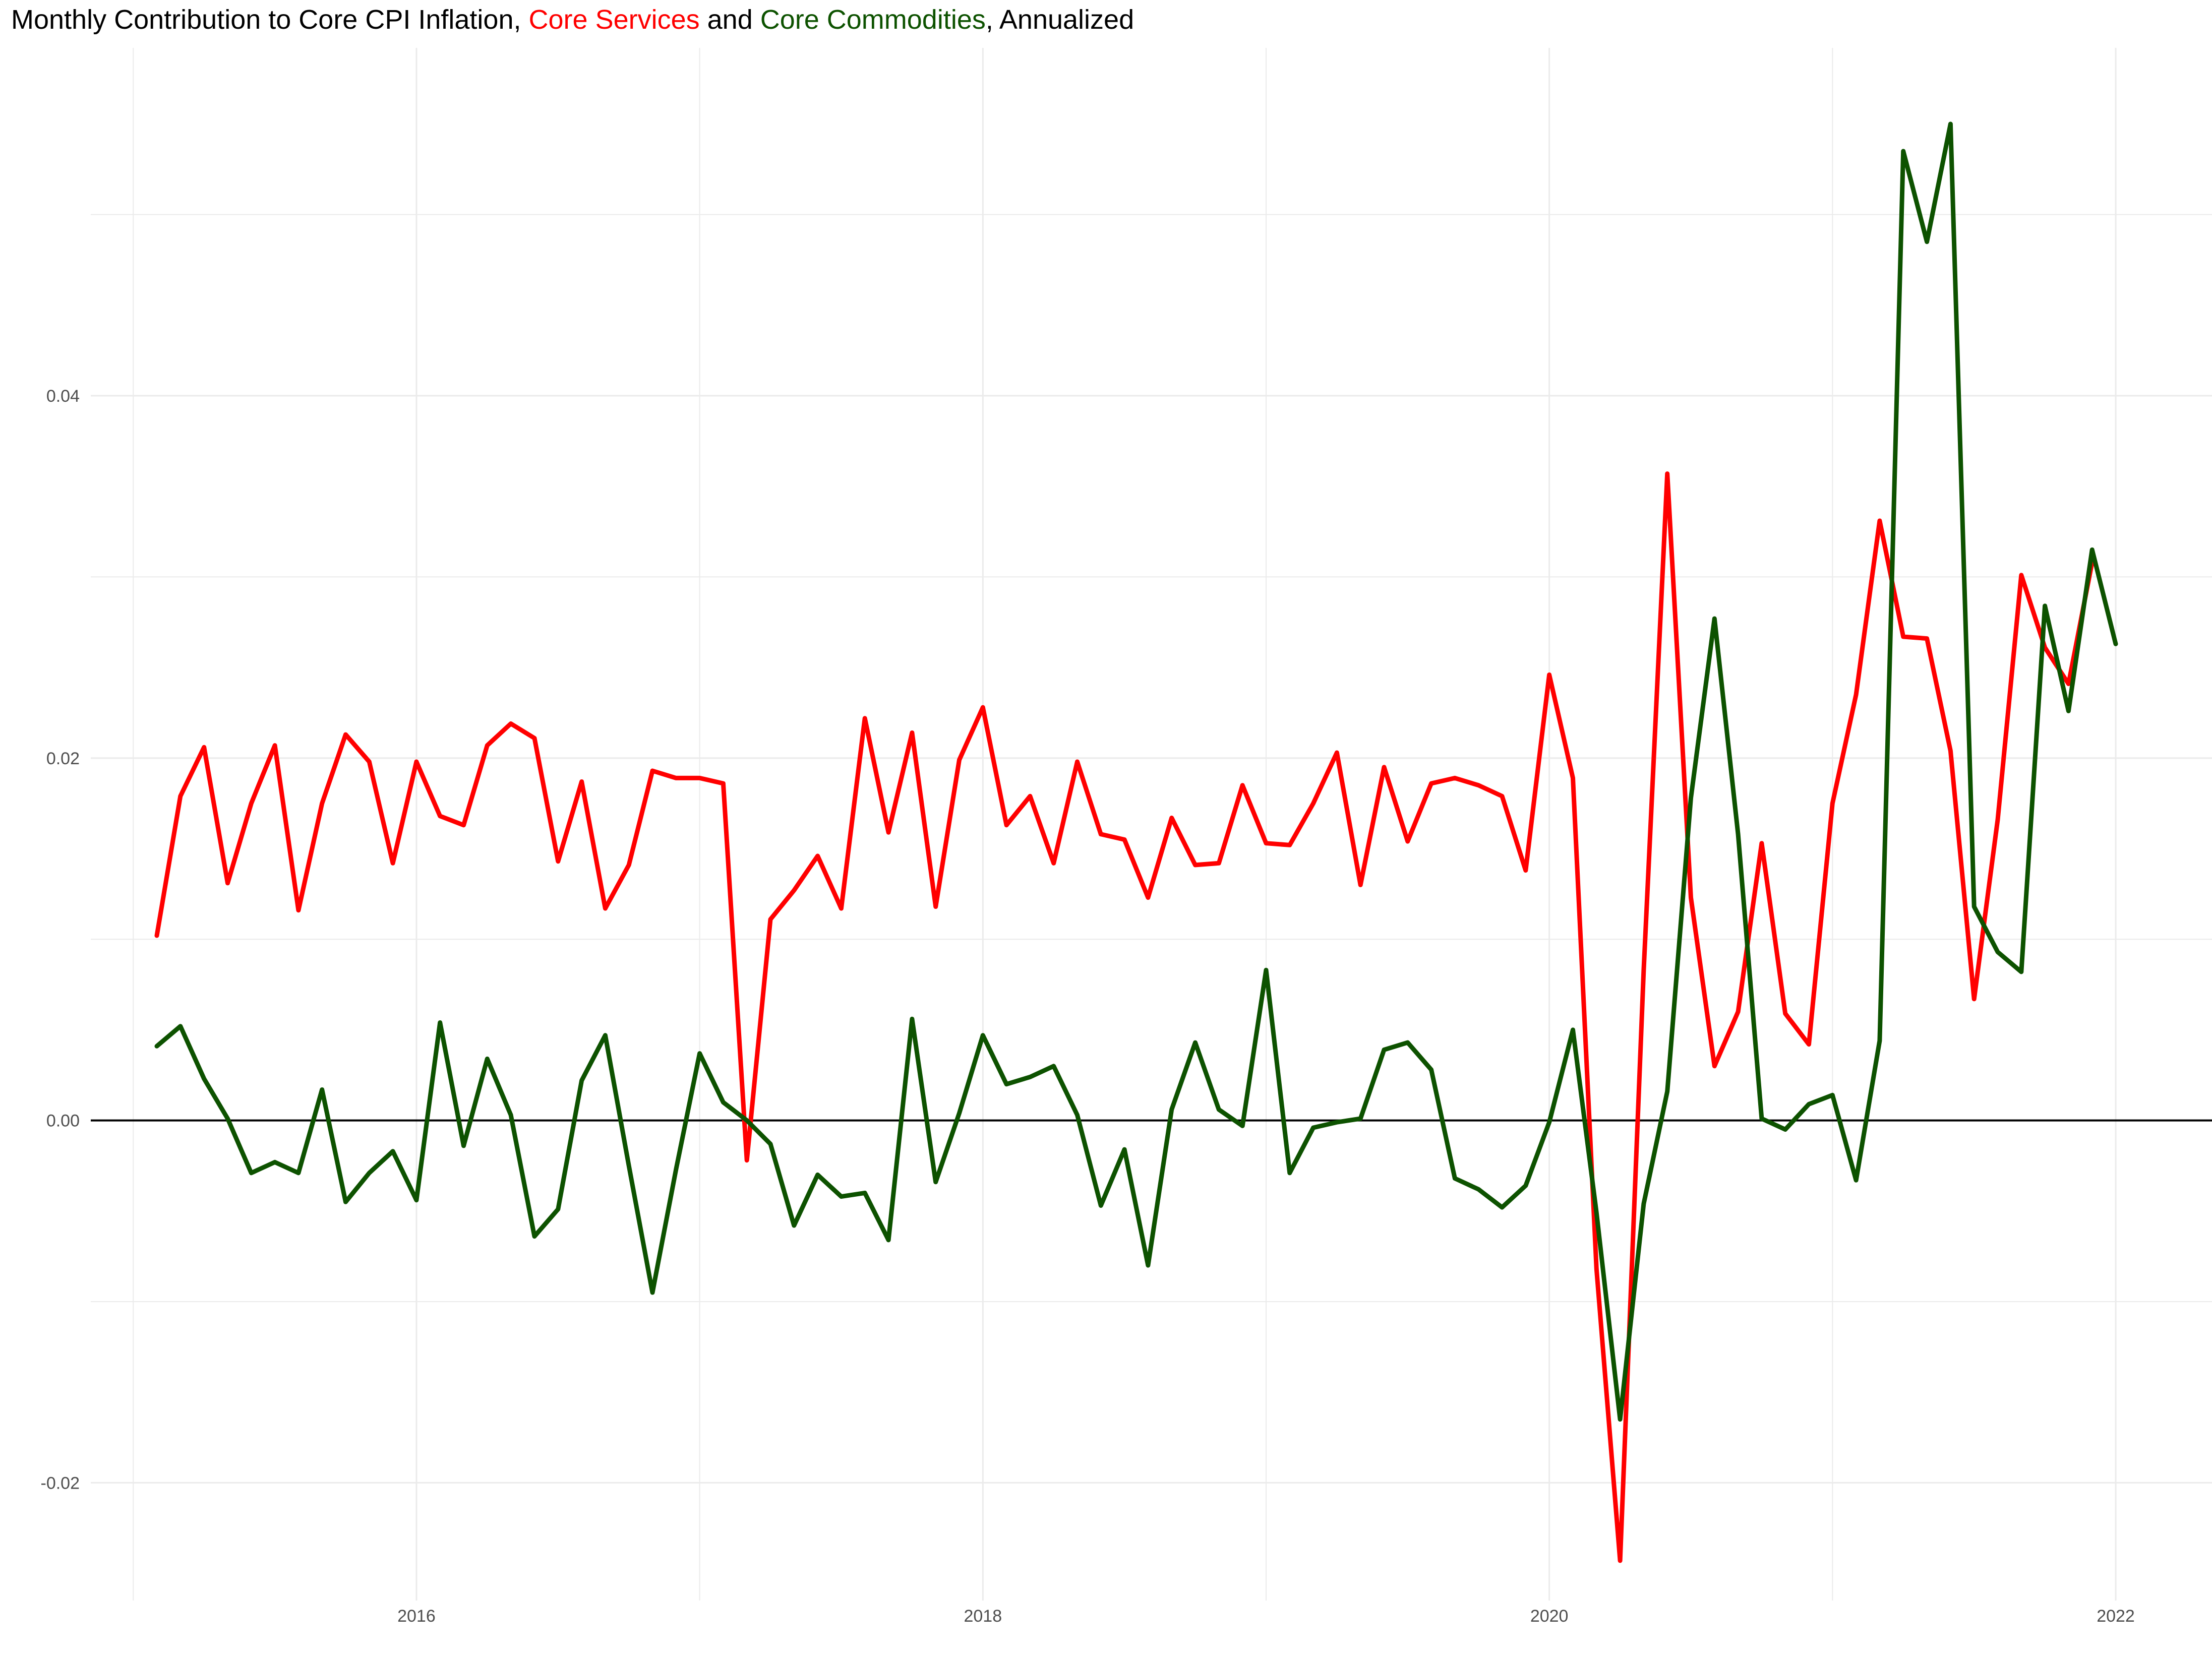 This screenshot has height=1657, width=2212. What do you see at coordinates (63, 396) in the screenshot?
I see `y-tick-label: 0.04` at bounding box center [63, 396].